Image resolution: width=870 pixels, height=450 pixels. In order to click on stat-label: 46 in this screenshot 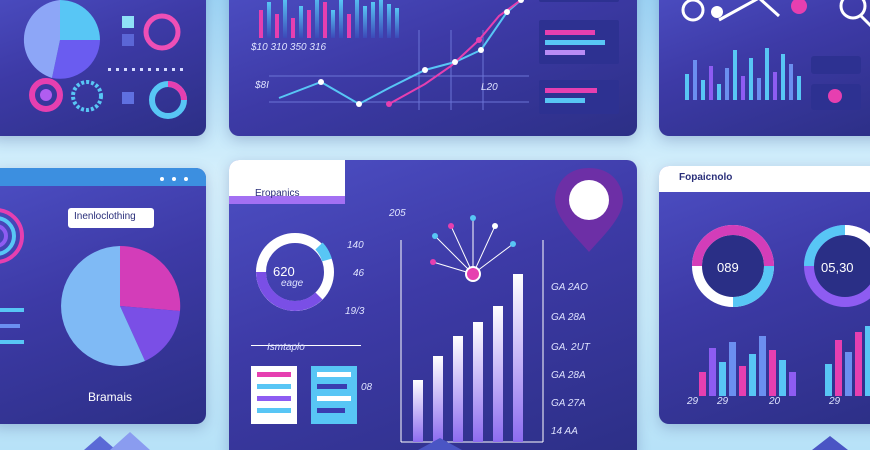, I will do `click(359, 273)`.